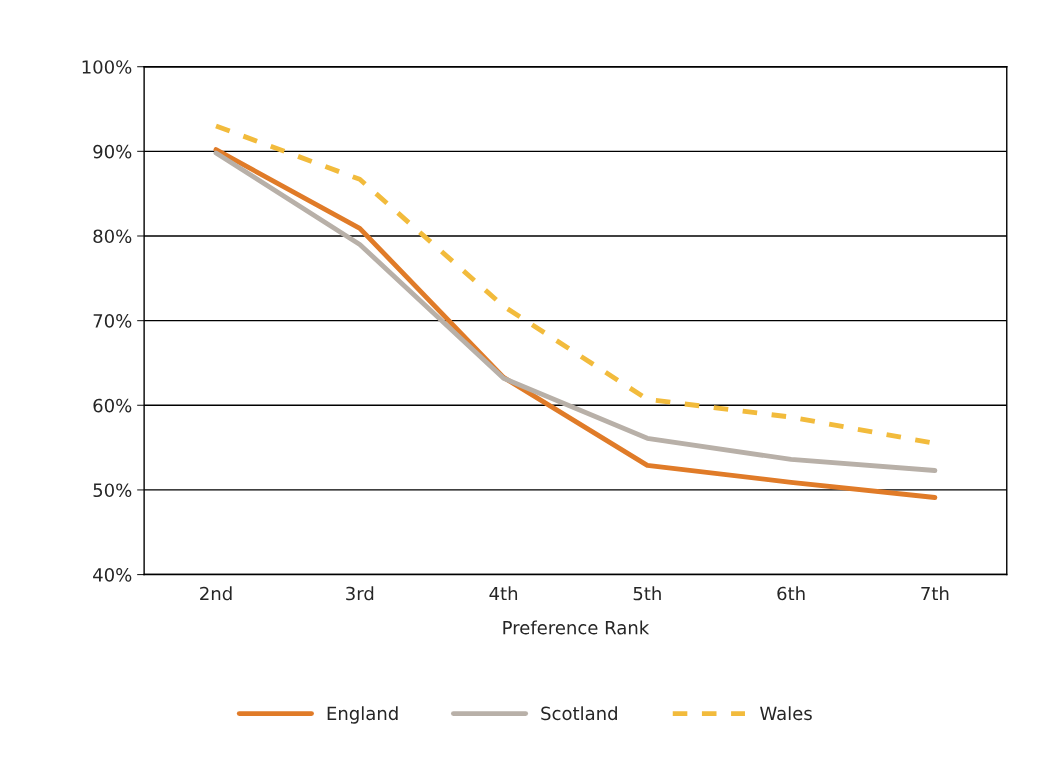  What do you see at coordinates (112, 151) in the screenshot?
I see `y-tick-label: 90%` at bounding box center [112, 151].